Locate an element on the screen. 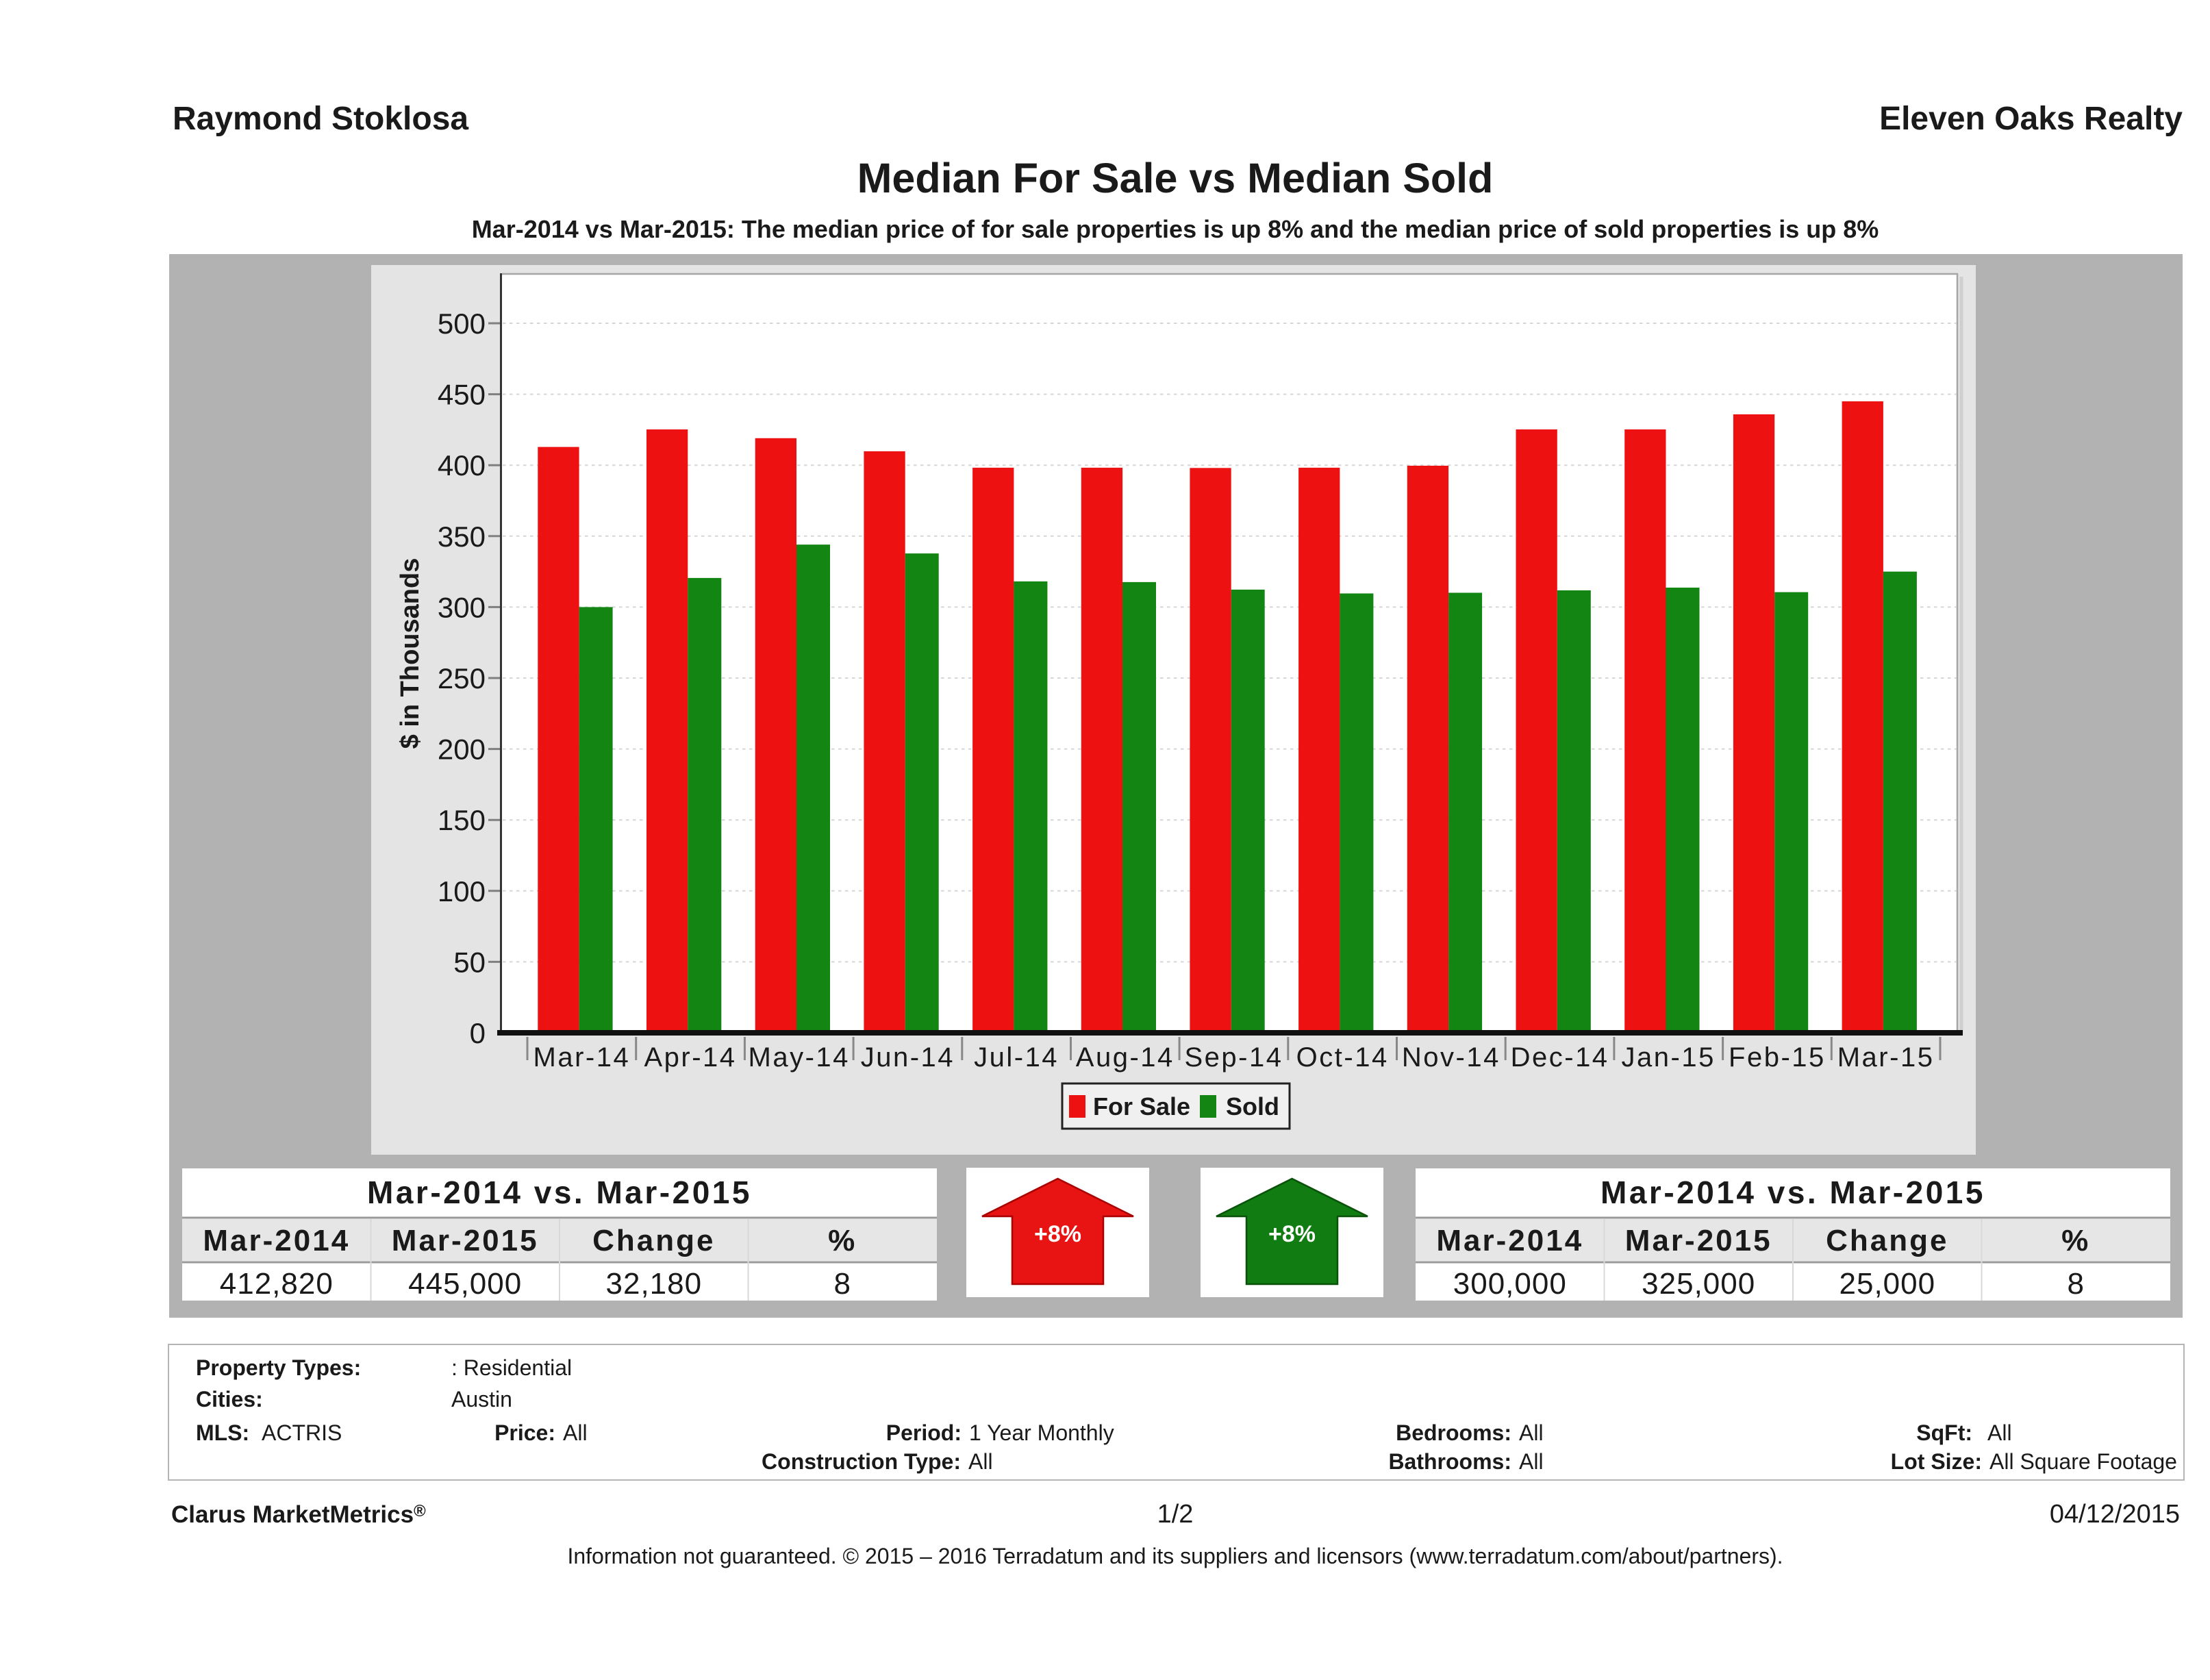 The image size is (2210, 1680). svg-text: Price: is located at coordinates (524, 1432).